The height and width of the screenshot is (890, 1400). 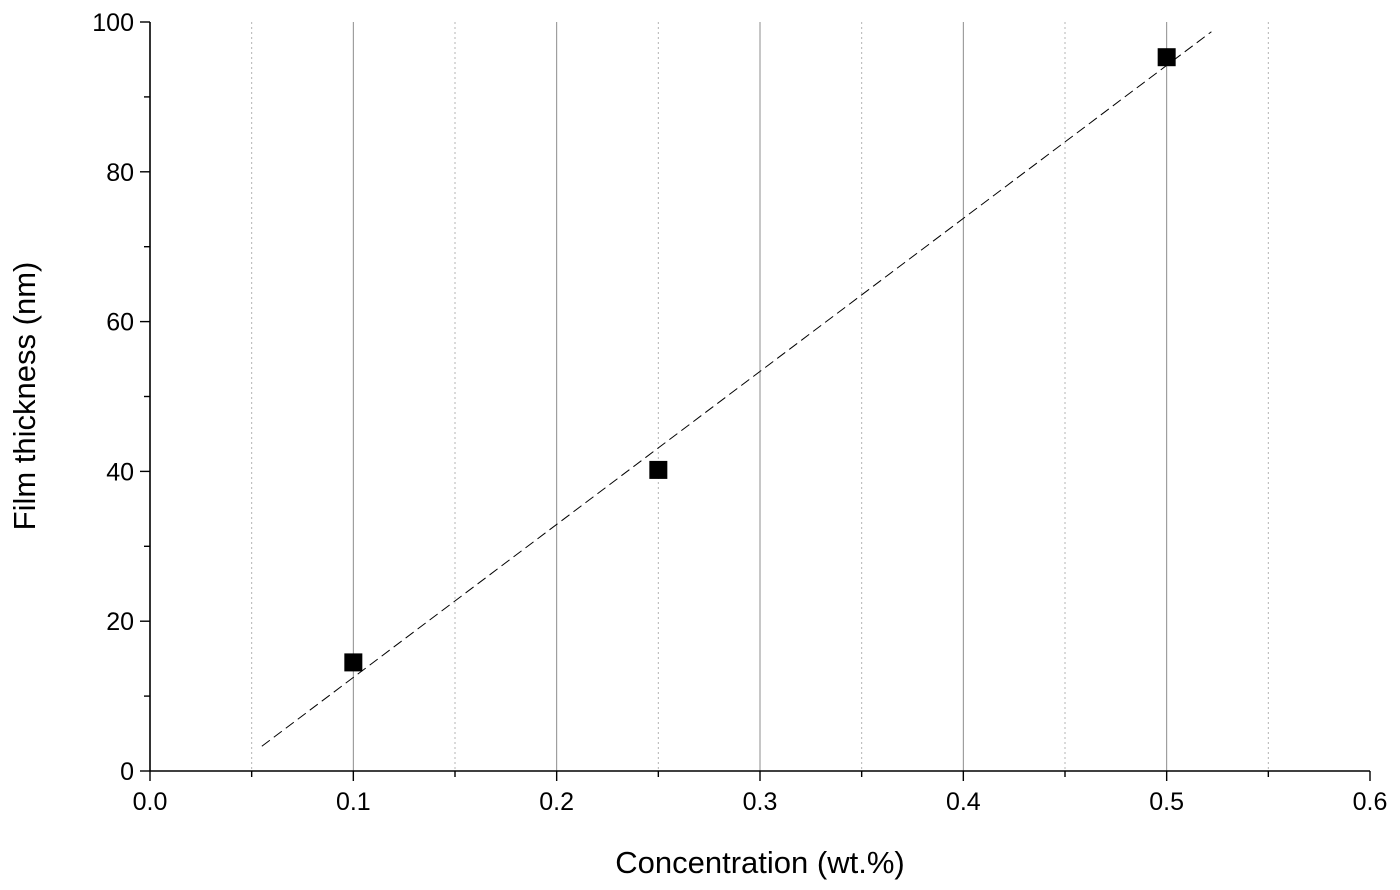 I want to click on y-tick-label: 0, so click(x=127, y=772).